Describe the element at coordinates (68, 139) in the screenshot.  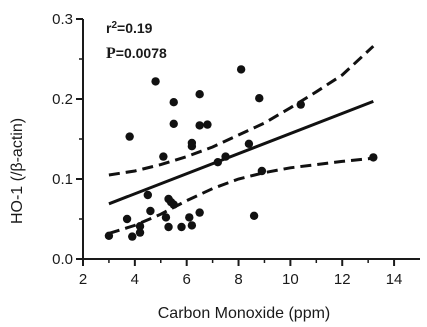
I see `y-axis: 0.0 0.1 0.2 0.3` at that location.